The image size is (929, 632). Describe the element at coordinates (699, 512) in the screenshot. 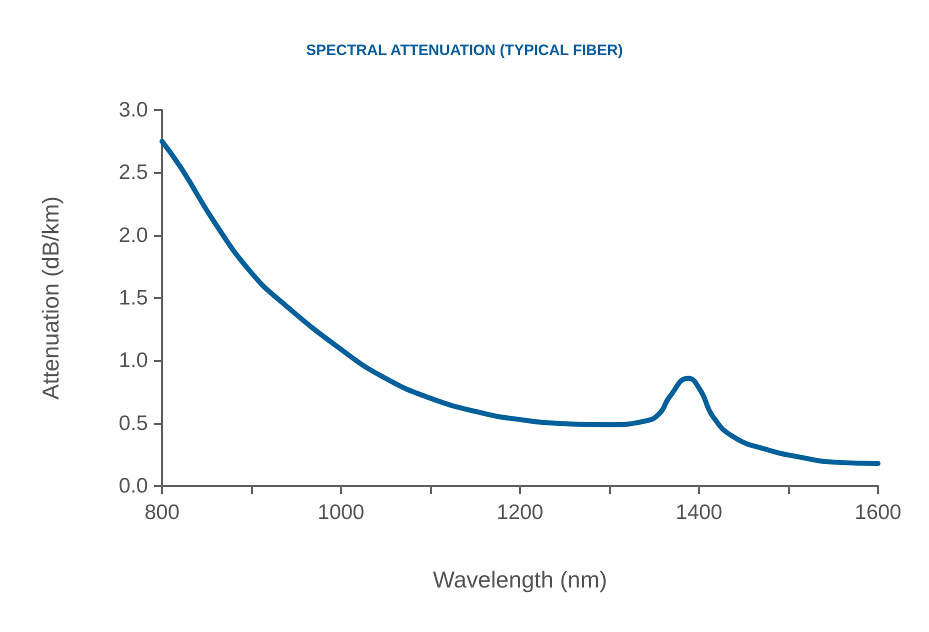

I see `x-tick-label: 1400` at that location.